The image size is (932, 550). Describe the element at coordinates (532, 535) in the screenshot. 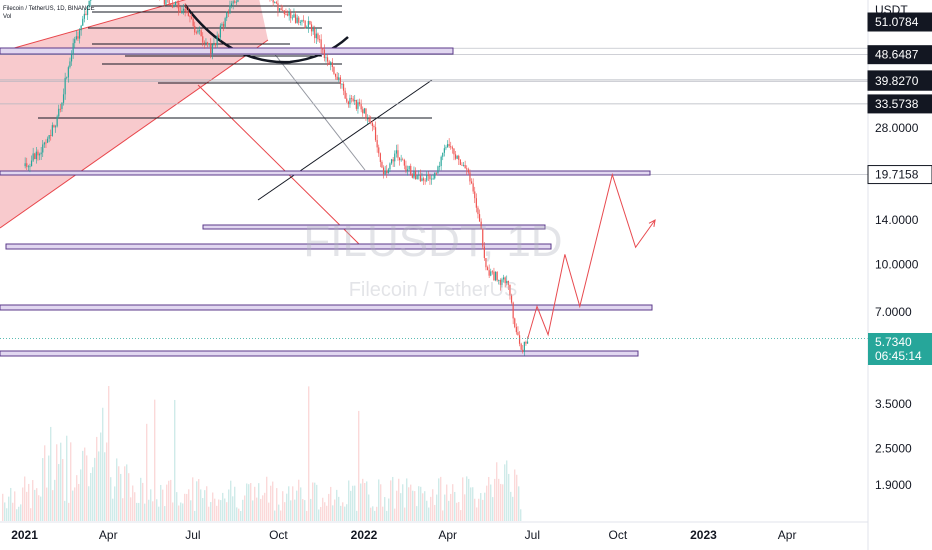

I see `time-tick-label: Jul` at that location.